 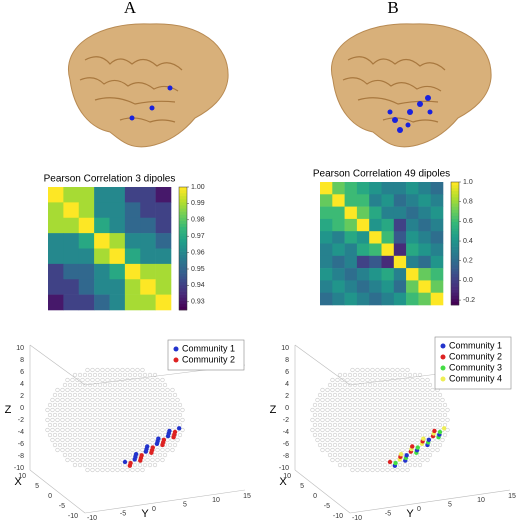 I want to click on colorbar-tick-label: 0.94, so click(x=198, y=285).